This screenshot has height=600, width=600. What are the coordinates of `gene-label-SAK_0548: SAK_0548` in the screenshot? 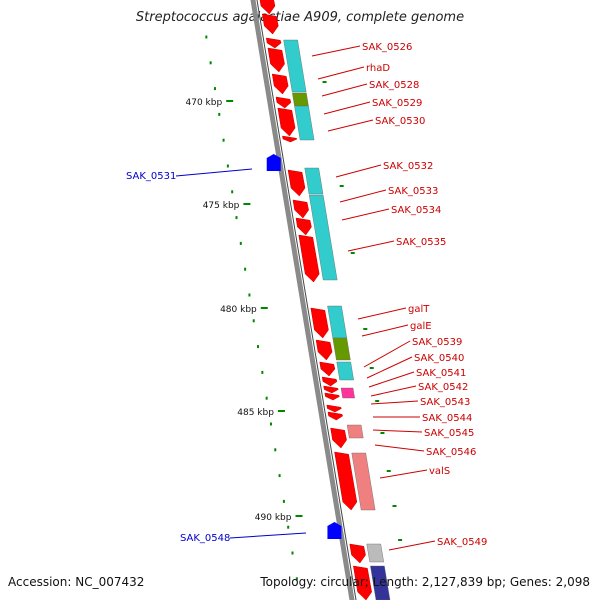 It's located at (205, 538).